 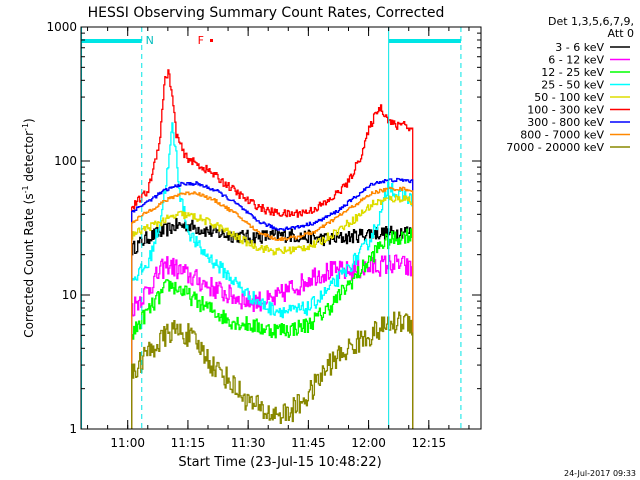 What do you see at coordinates (61, 27) in the screenshot?
I see `y-tick-label: 1000` at bounding box center [61, 27].